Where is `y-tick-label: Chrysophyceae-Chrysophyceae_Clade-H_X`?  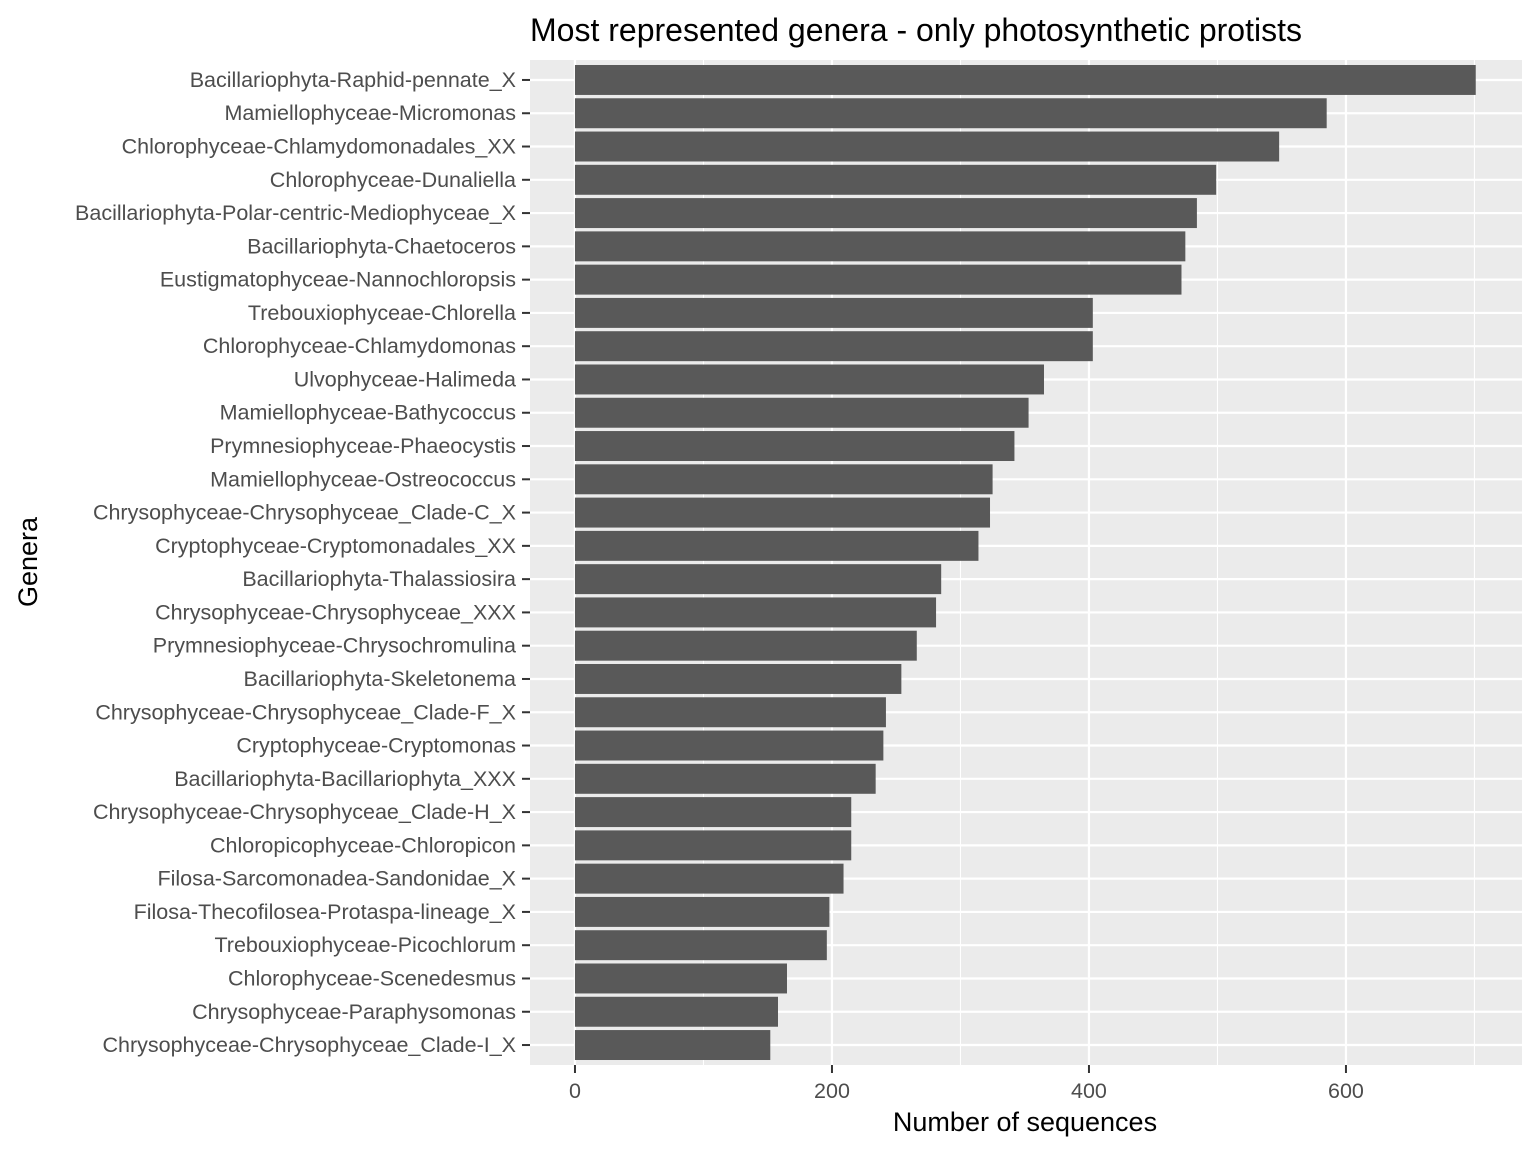 y-tick-label: Chrysophyceae-Chrysophyceae_Clade-H_X is located at coordinates (304, 812).